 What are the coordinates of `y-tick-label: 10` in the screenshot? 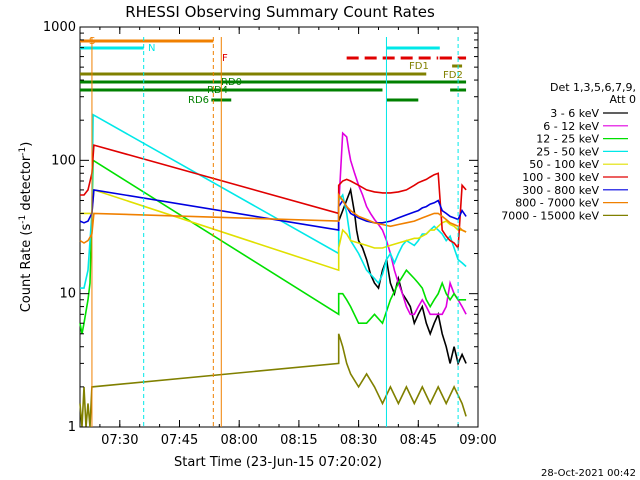 It's located at (67, 294).